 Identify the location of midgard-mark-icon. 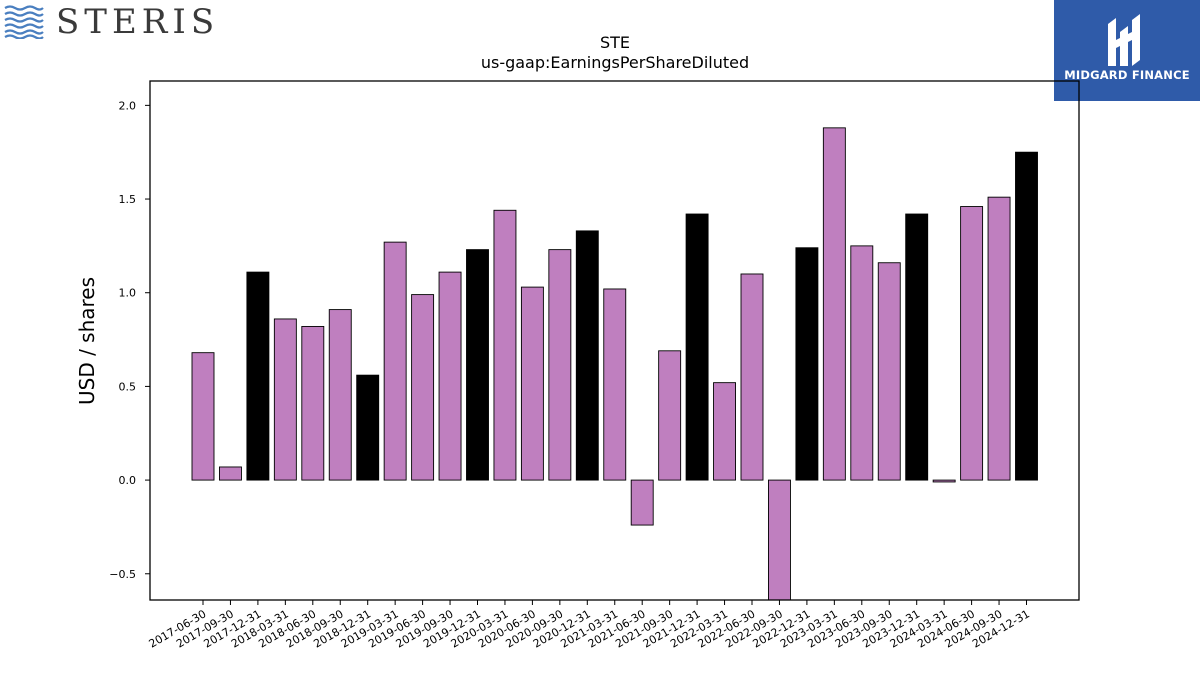
(1124, 40).